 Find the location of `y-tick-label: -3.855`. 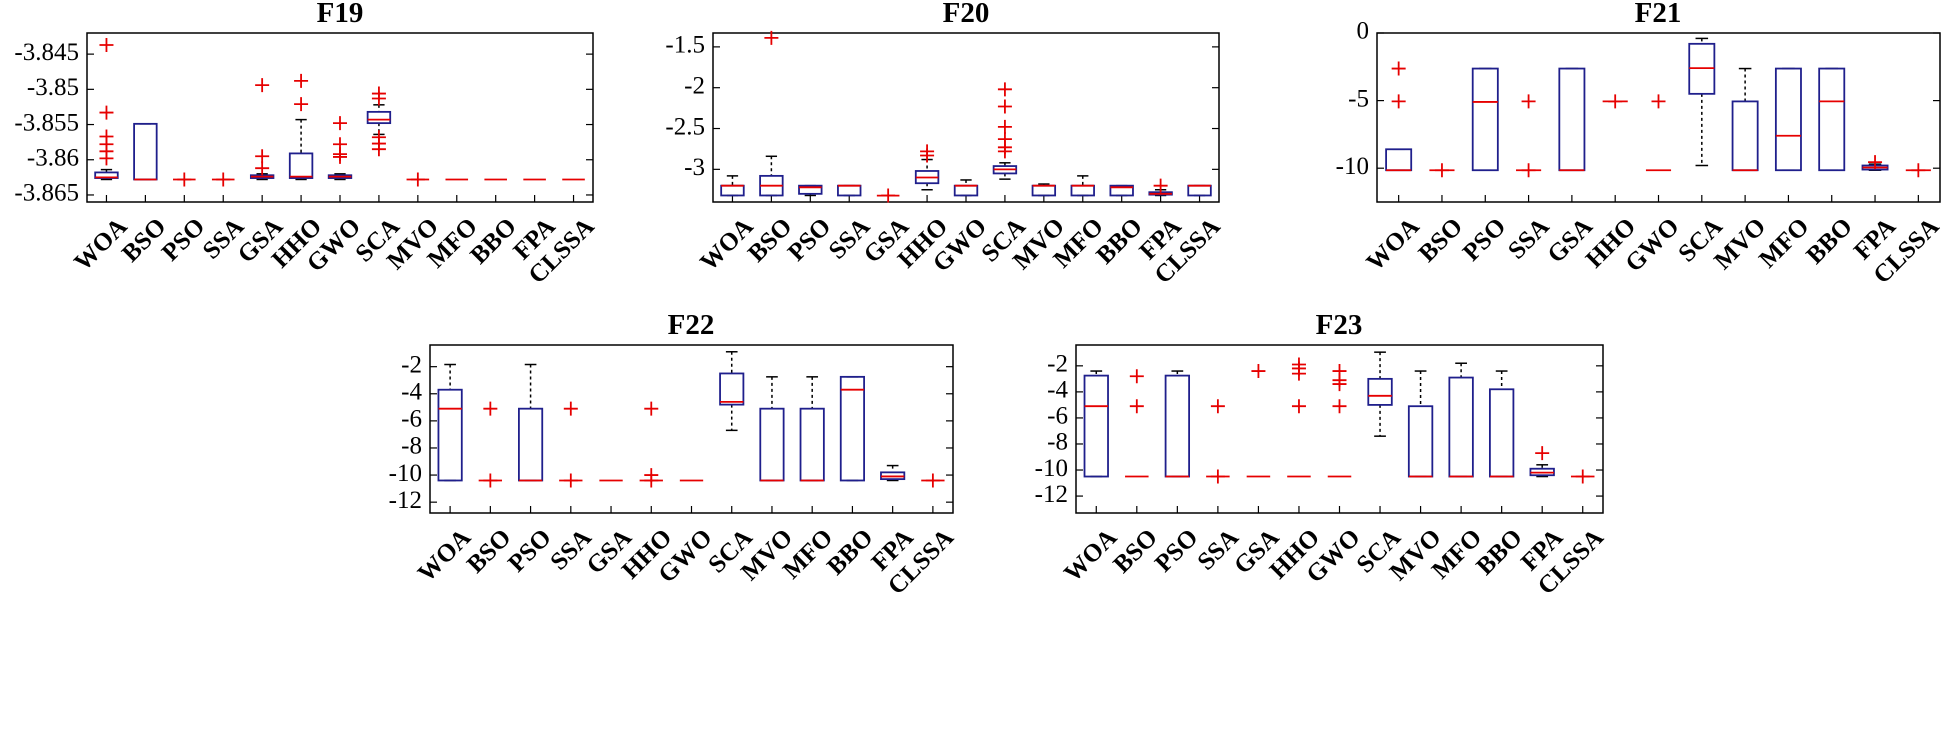

y-tick-label: -3.855 is located at coordinates (46, 122).